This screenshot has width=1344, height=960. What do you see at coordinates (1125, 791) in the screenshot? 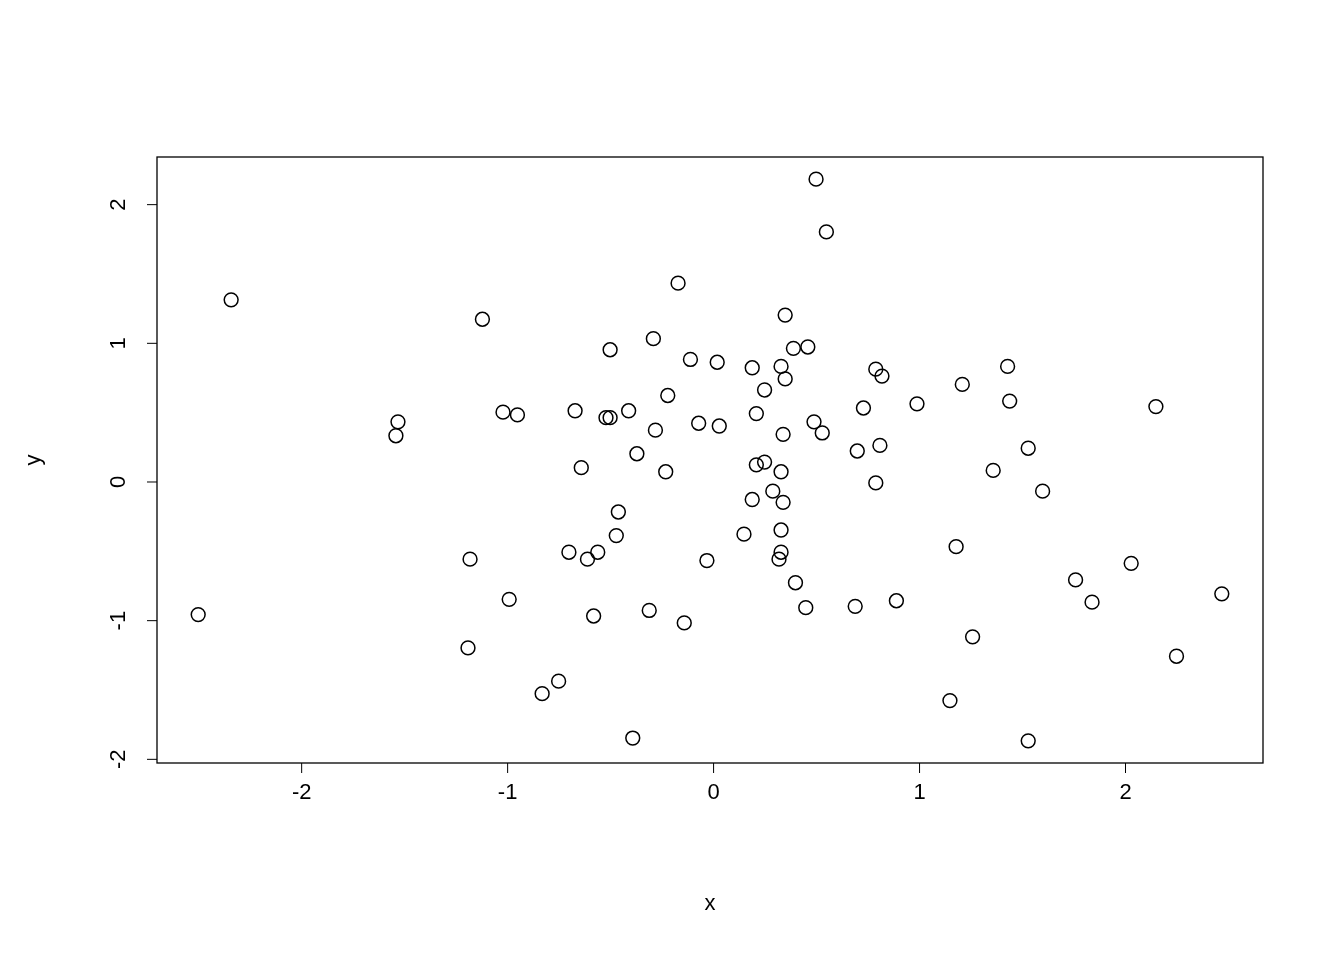
I see `x-tick-label: 2` at bounding box center [1125, 791].